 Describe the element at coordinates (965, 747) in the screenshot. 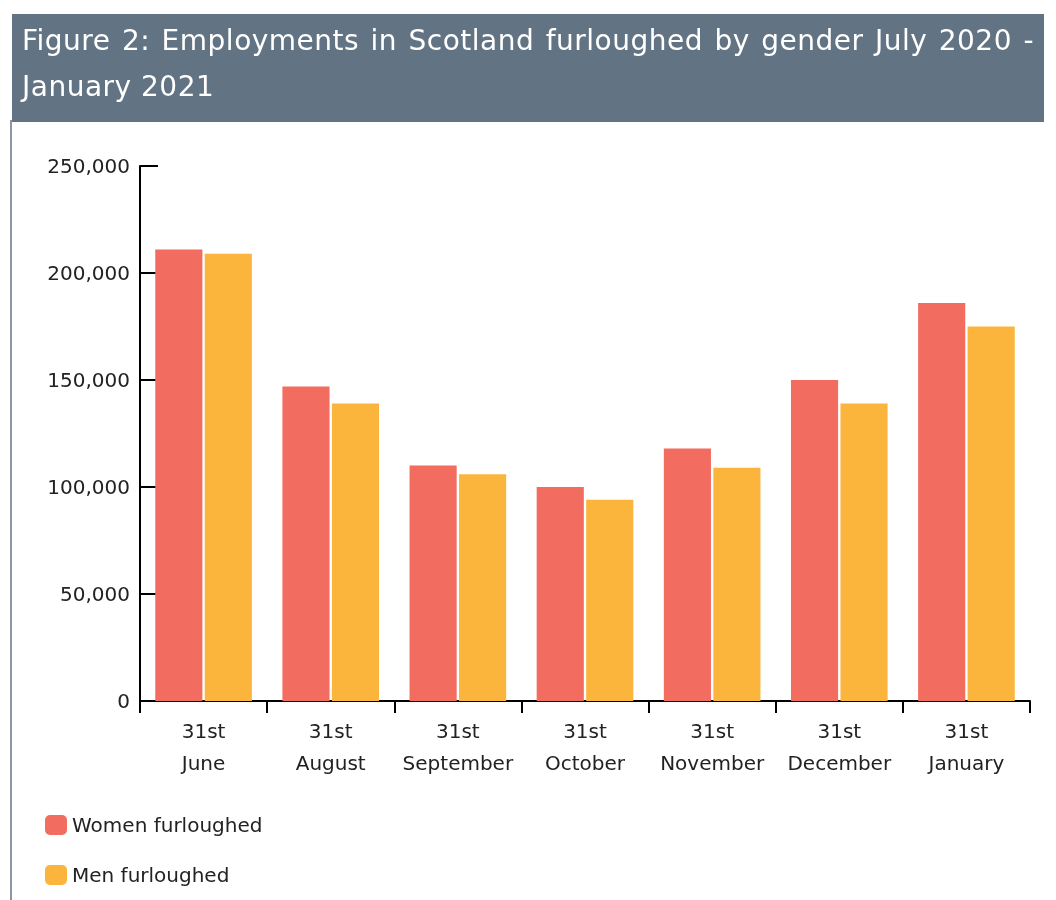

I see `x-tick-label: 31st January` at that location.